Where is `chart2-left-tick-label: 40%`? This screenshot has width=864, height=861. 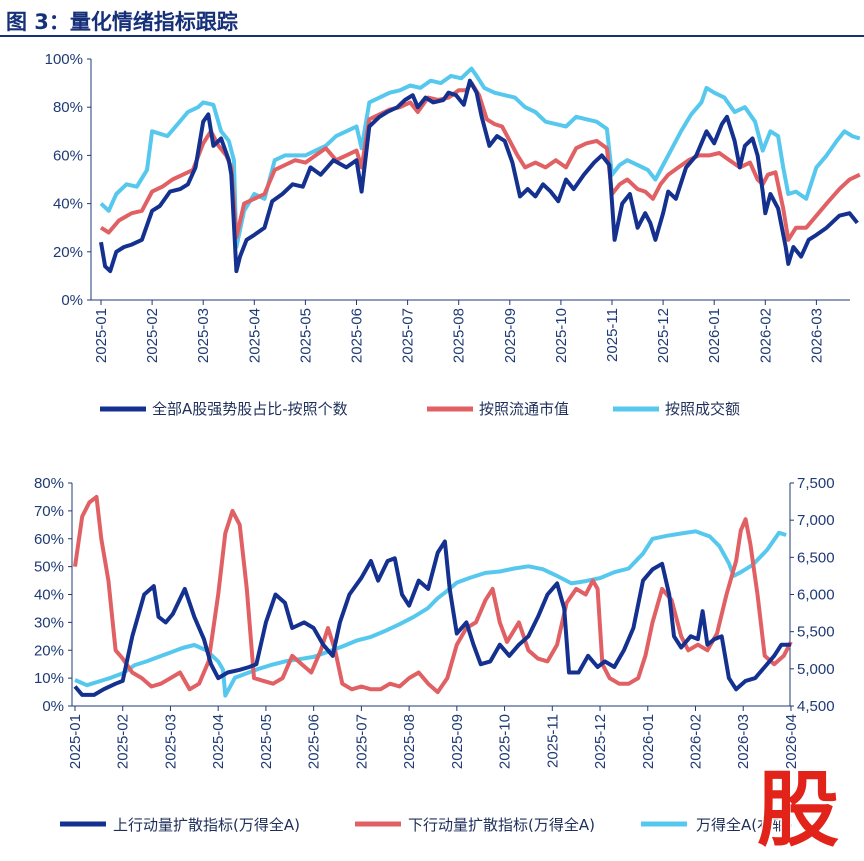
chart2-left-tick-label: 40% is located at coordinates (49, 595).